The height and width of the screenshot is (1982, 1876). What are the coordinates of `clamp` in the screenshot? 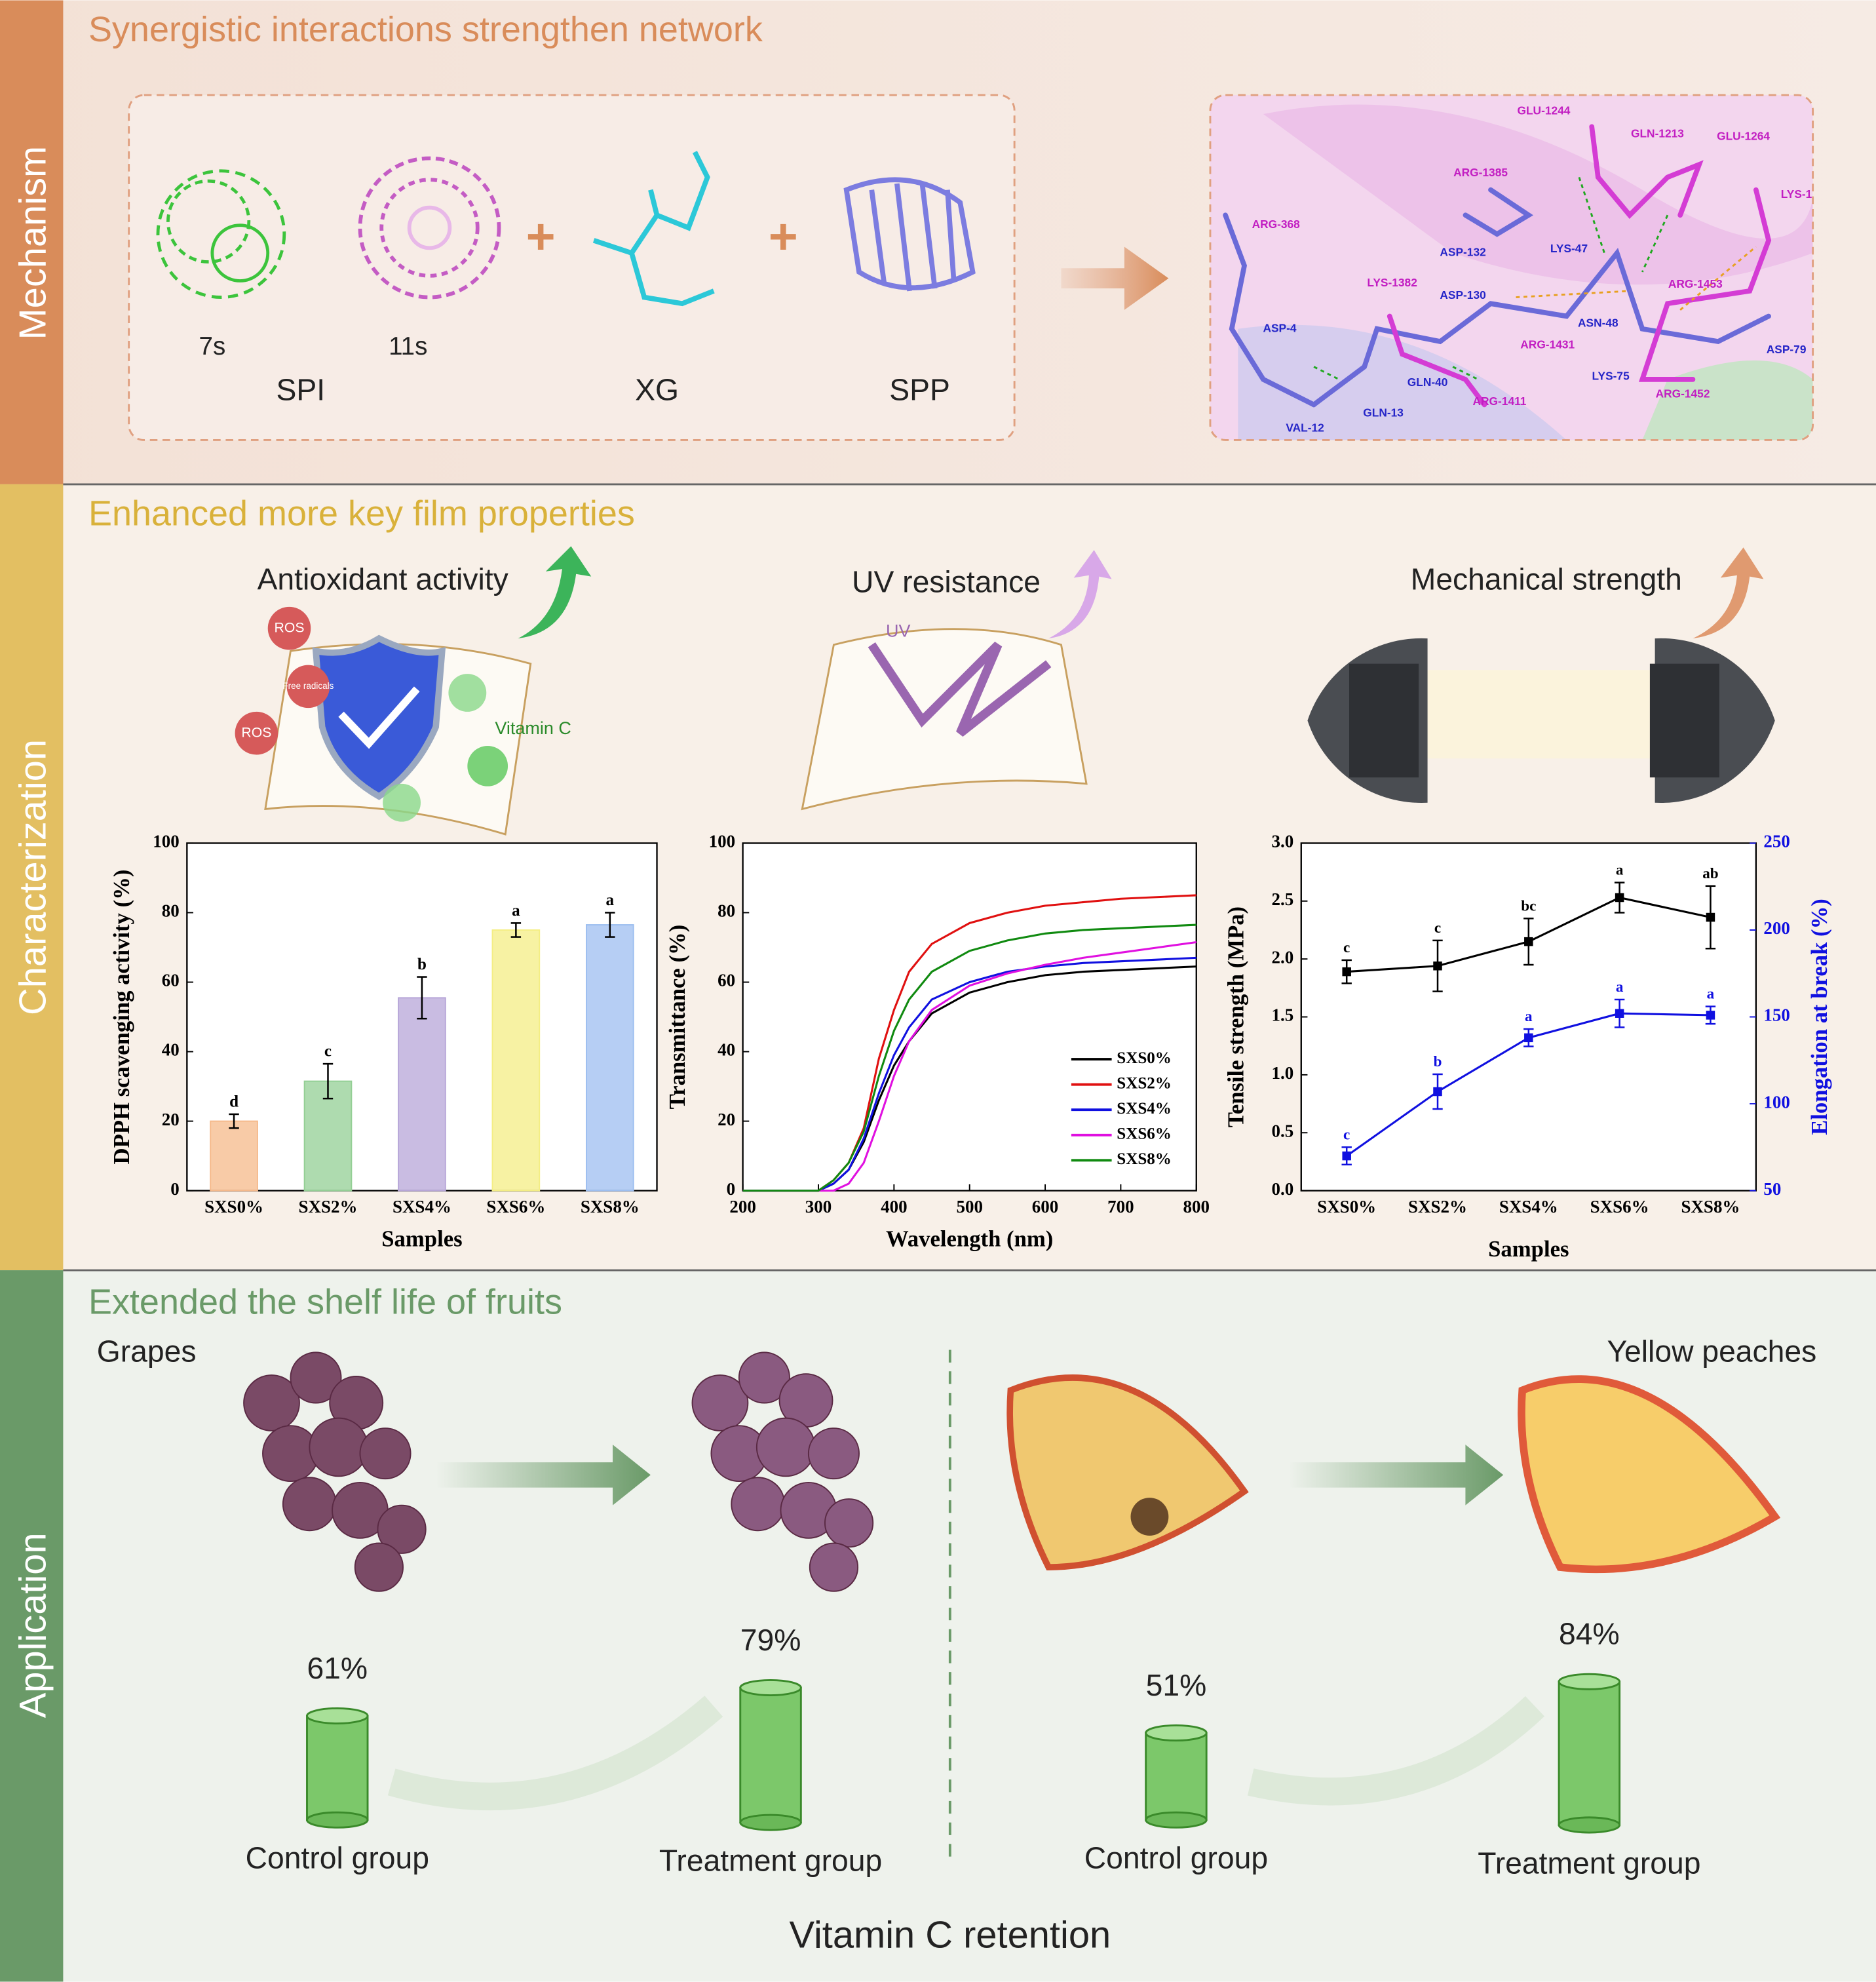 It's located at (1684, 721).